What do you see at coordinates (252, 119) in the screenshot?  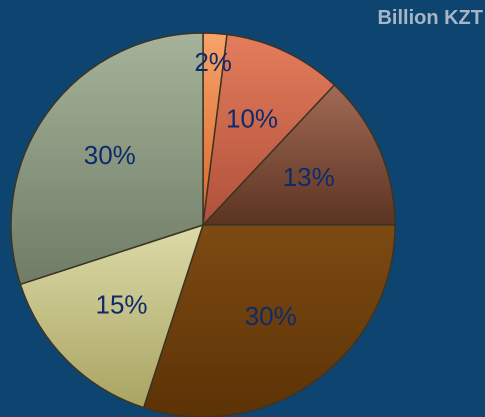 I see `slice-label: 10%` at bounding box center [252, 119].